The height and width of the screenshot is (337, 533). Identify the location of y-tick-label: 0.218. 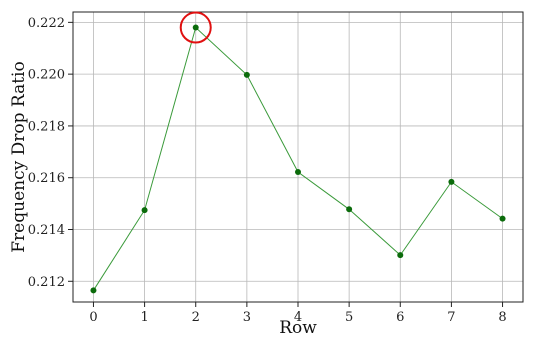
(46, 126).